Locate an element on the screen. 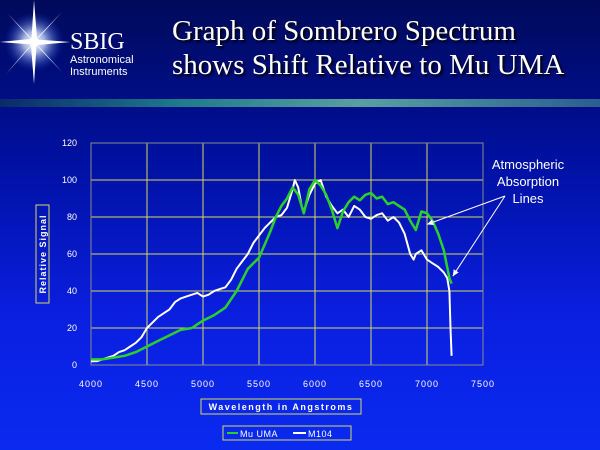 This screenshot has width=600, height=450. x-tick-label: 6500 is located at coordinates (371, 384).